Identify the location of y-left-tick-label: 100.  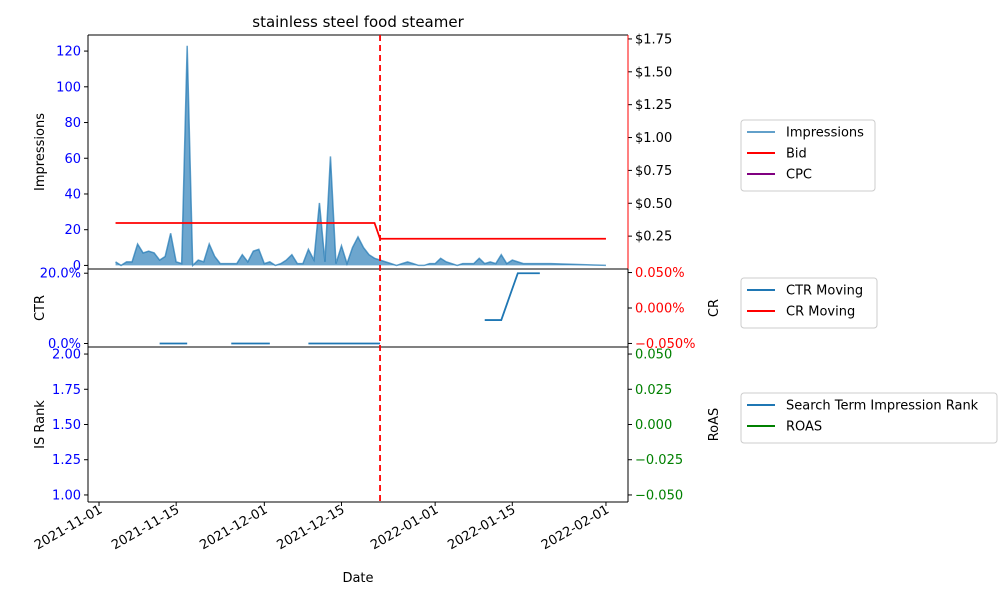
(68, 87).